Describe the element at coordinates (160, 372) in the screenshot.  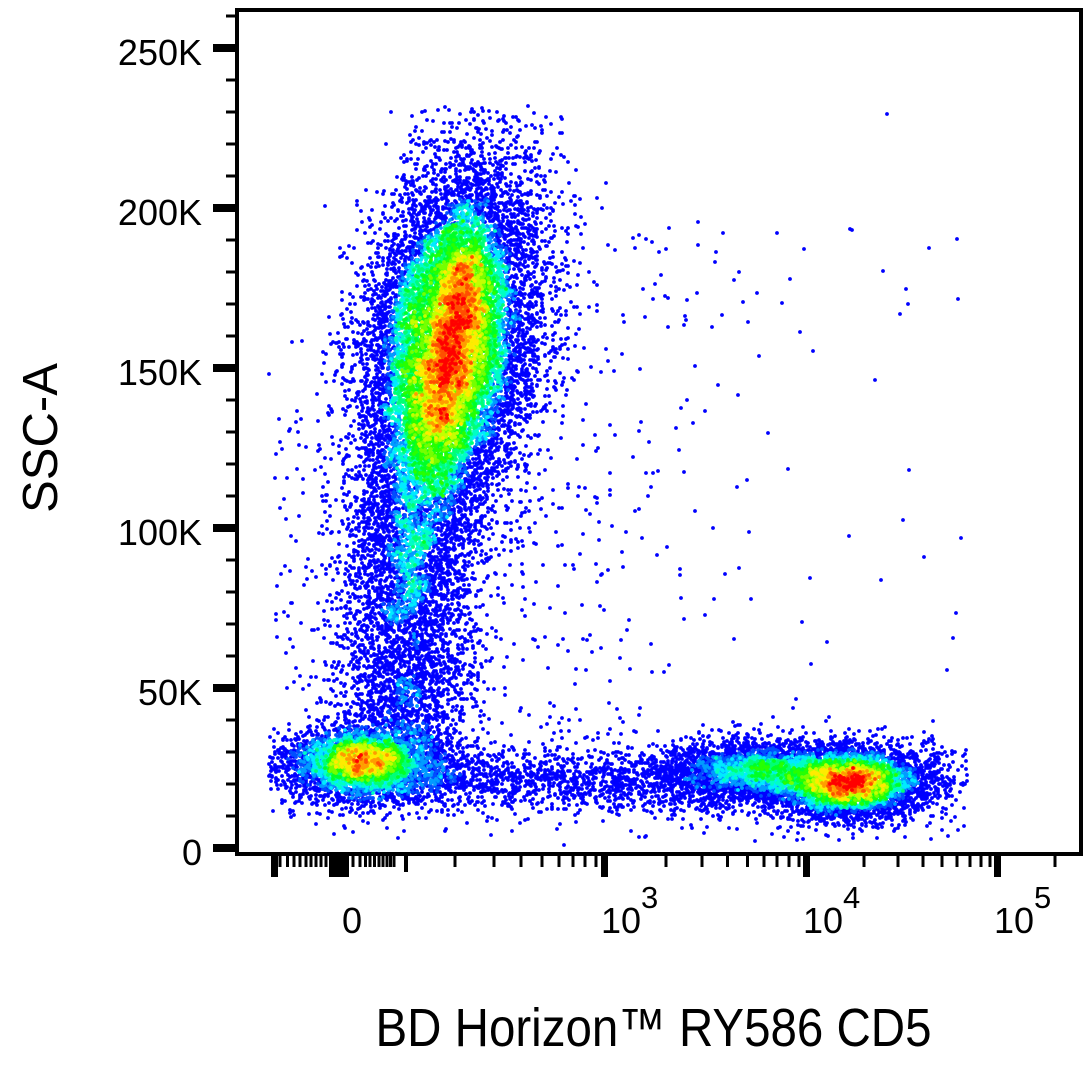
I see `svg-text: 150K` at that location.